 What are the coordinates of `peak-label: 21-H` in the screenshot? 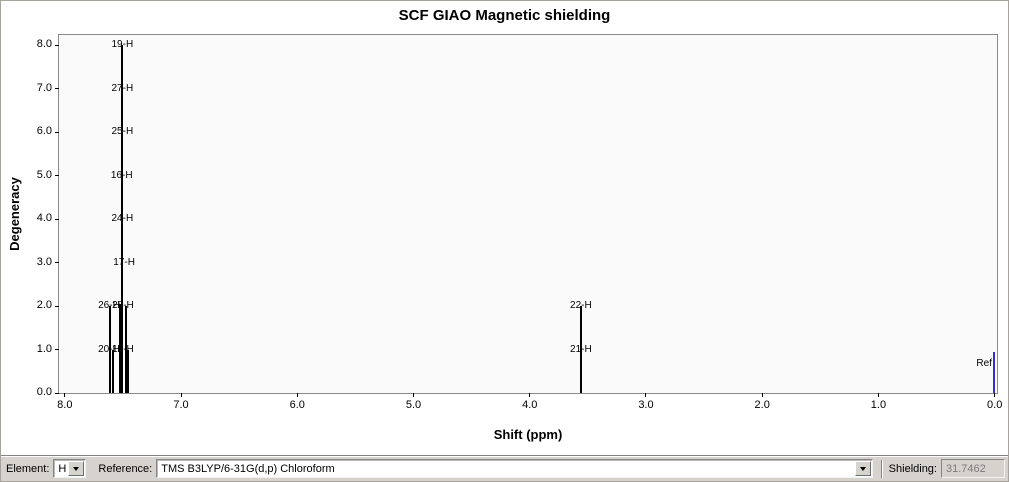 It's located at (581, 349).